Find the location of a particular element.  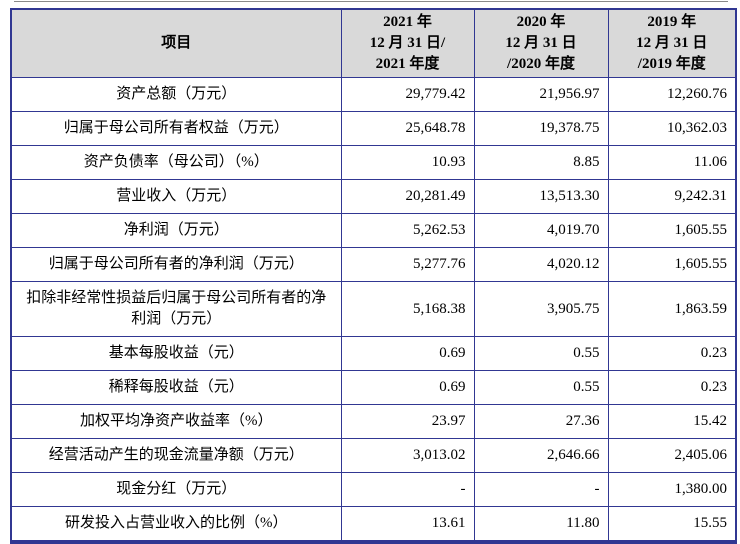

value-2020: - is located at coordinates (541, 489).